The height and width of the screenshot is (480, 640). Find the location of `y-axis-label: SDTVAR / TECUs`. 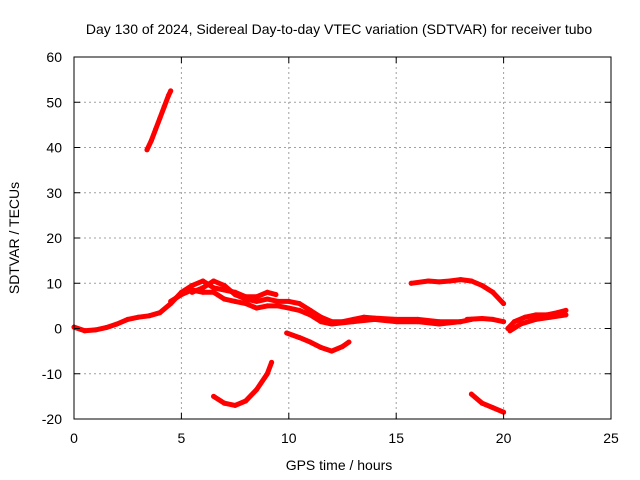

y-axis-label: SDTVAR / TECUs is located at coordinates (14, 238).